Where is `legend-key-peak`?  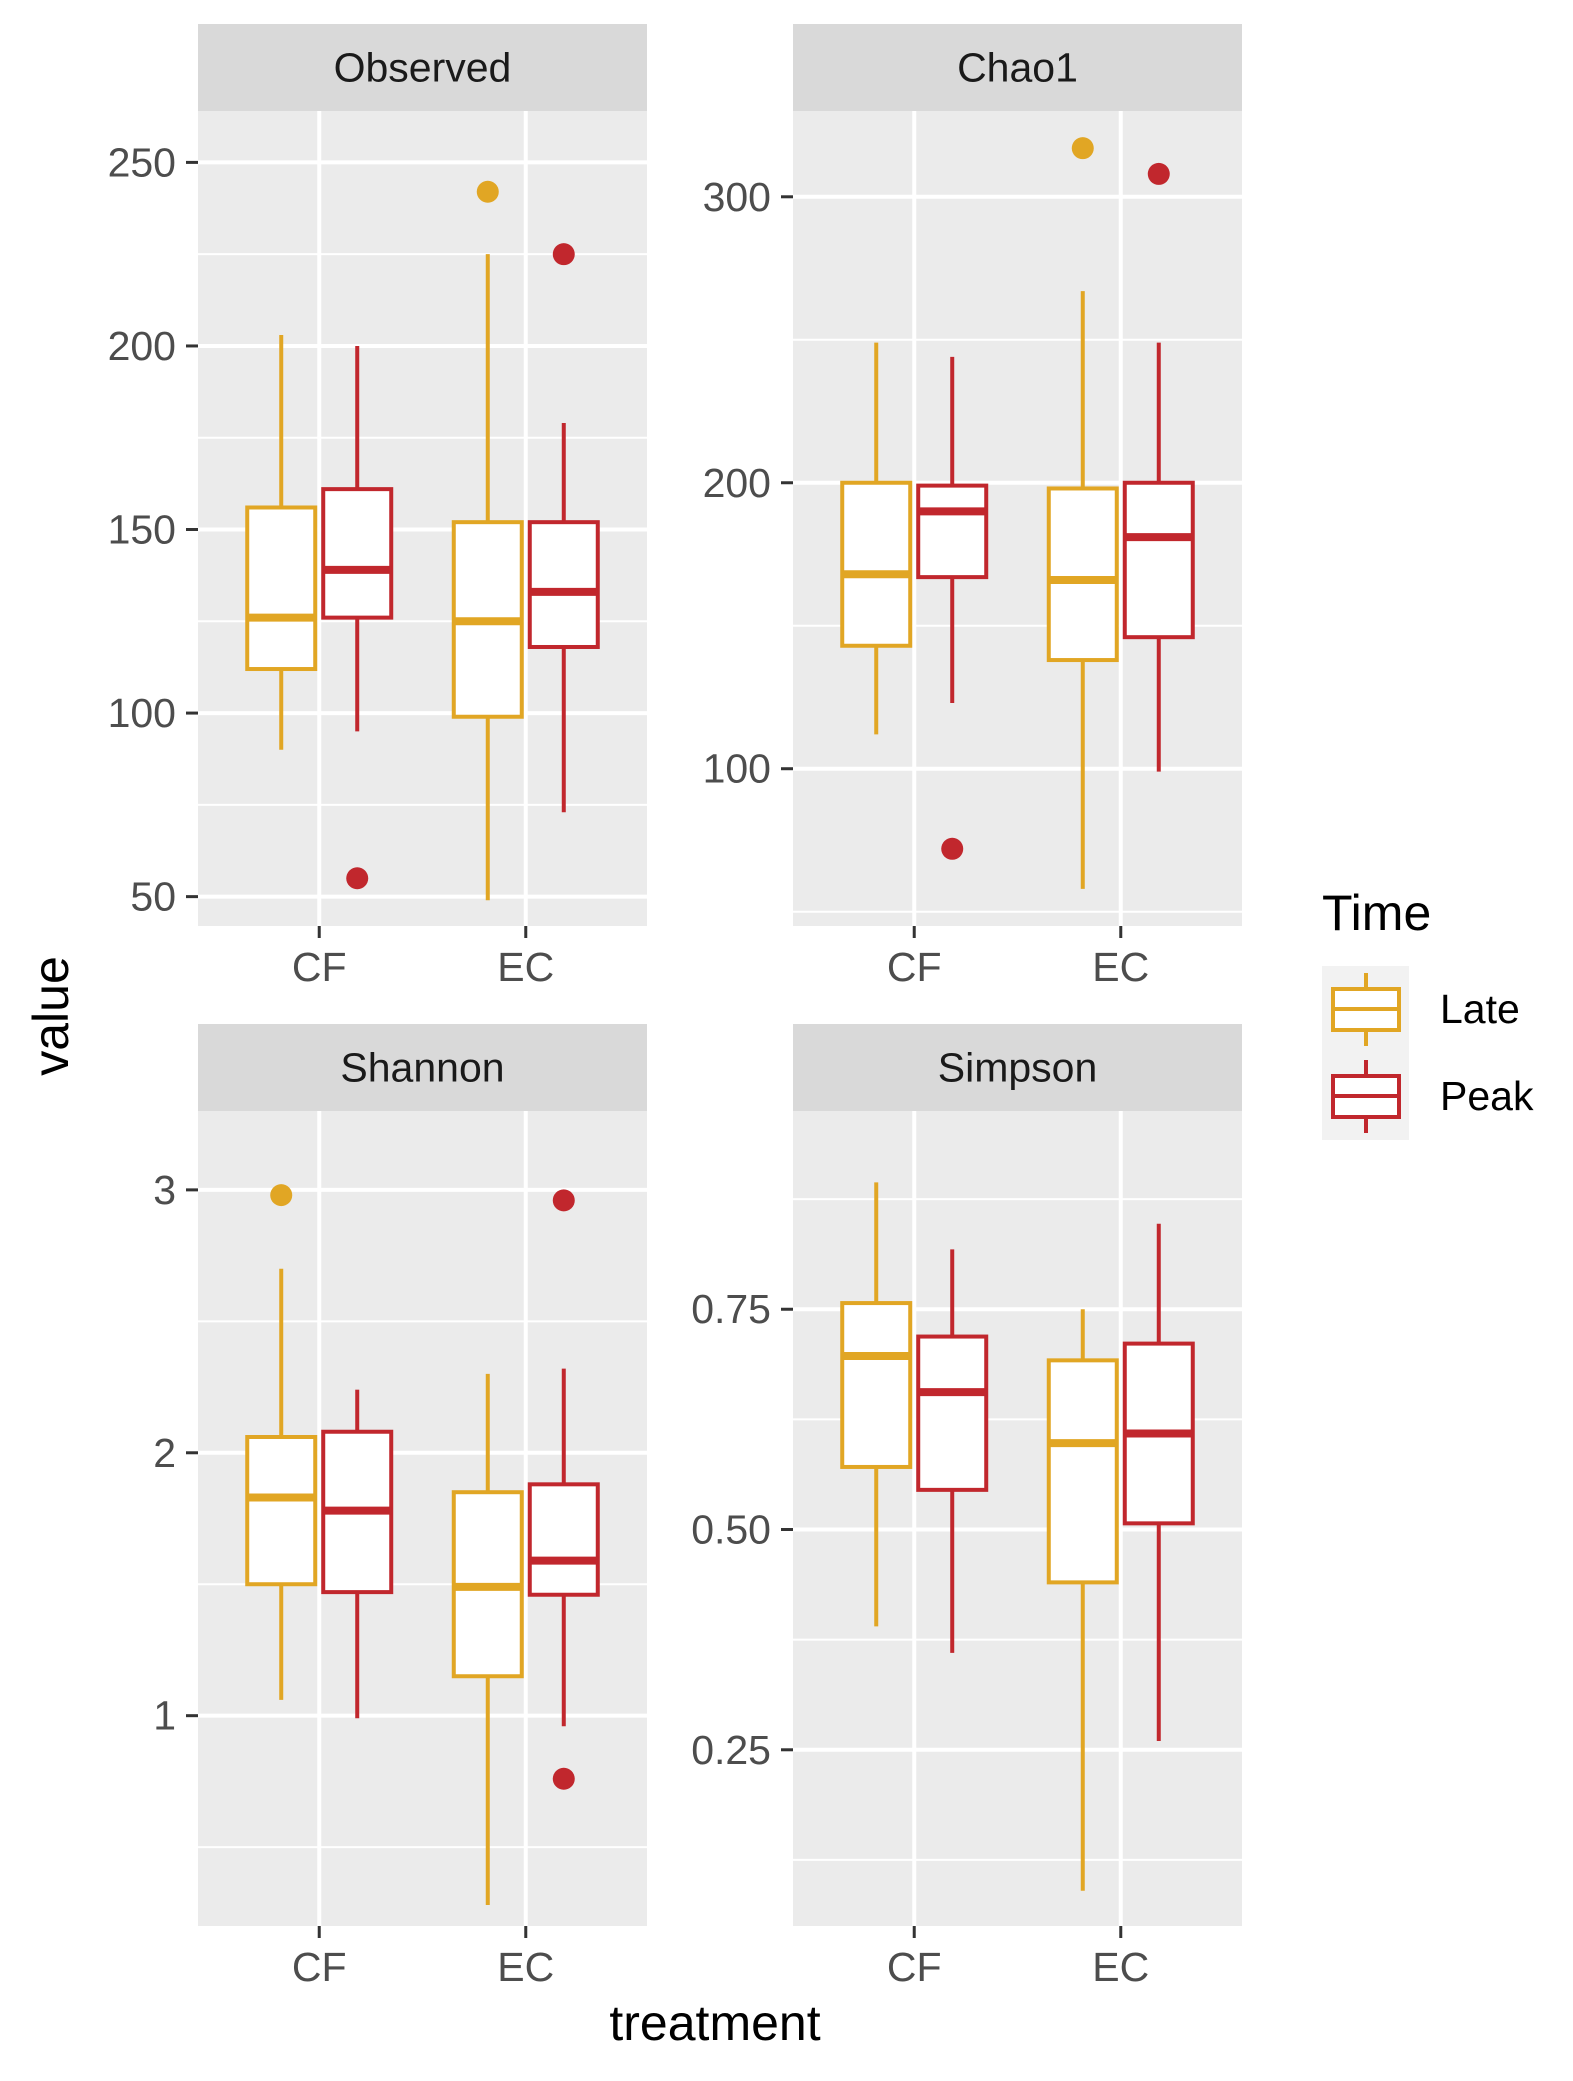
legend-key-peak is located at coordinates (1365, 1096).